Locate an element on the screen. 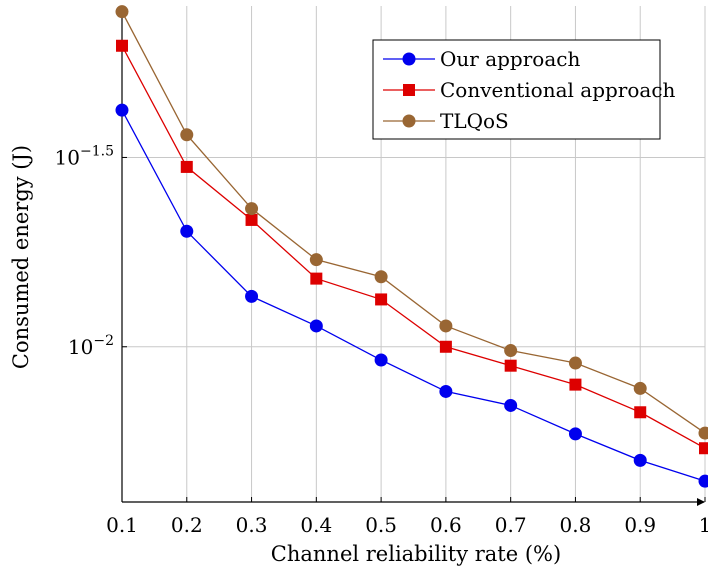 Image resolution: width=708 pixels, height=572 pixels. x-axis-arrow is located at coordinates (701, 502).